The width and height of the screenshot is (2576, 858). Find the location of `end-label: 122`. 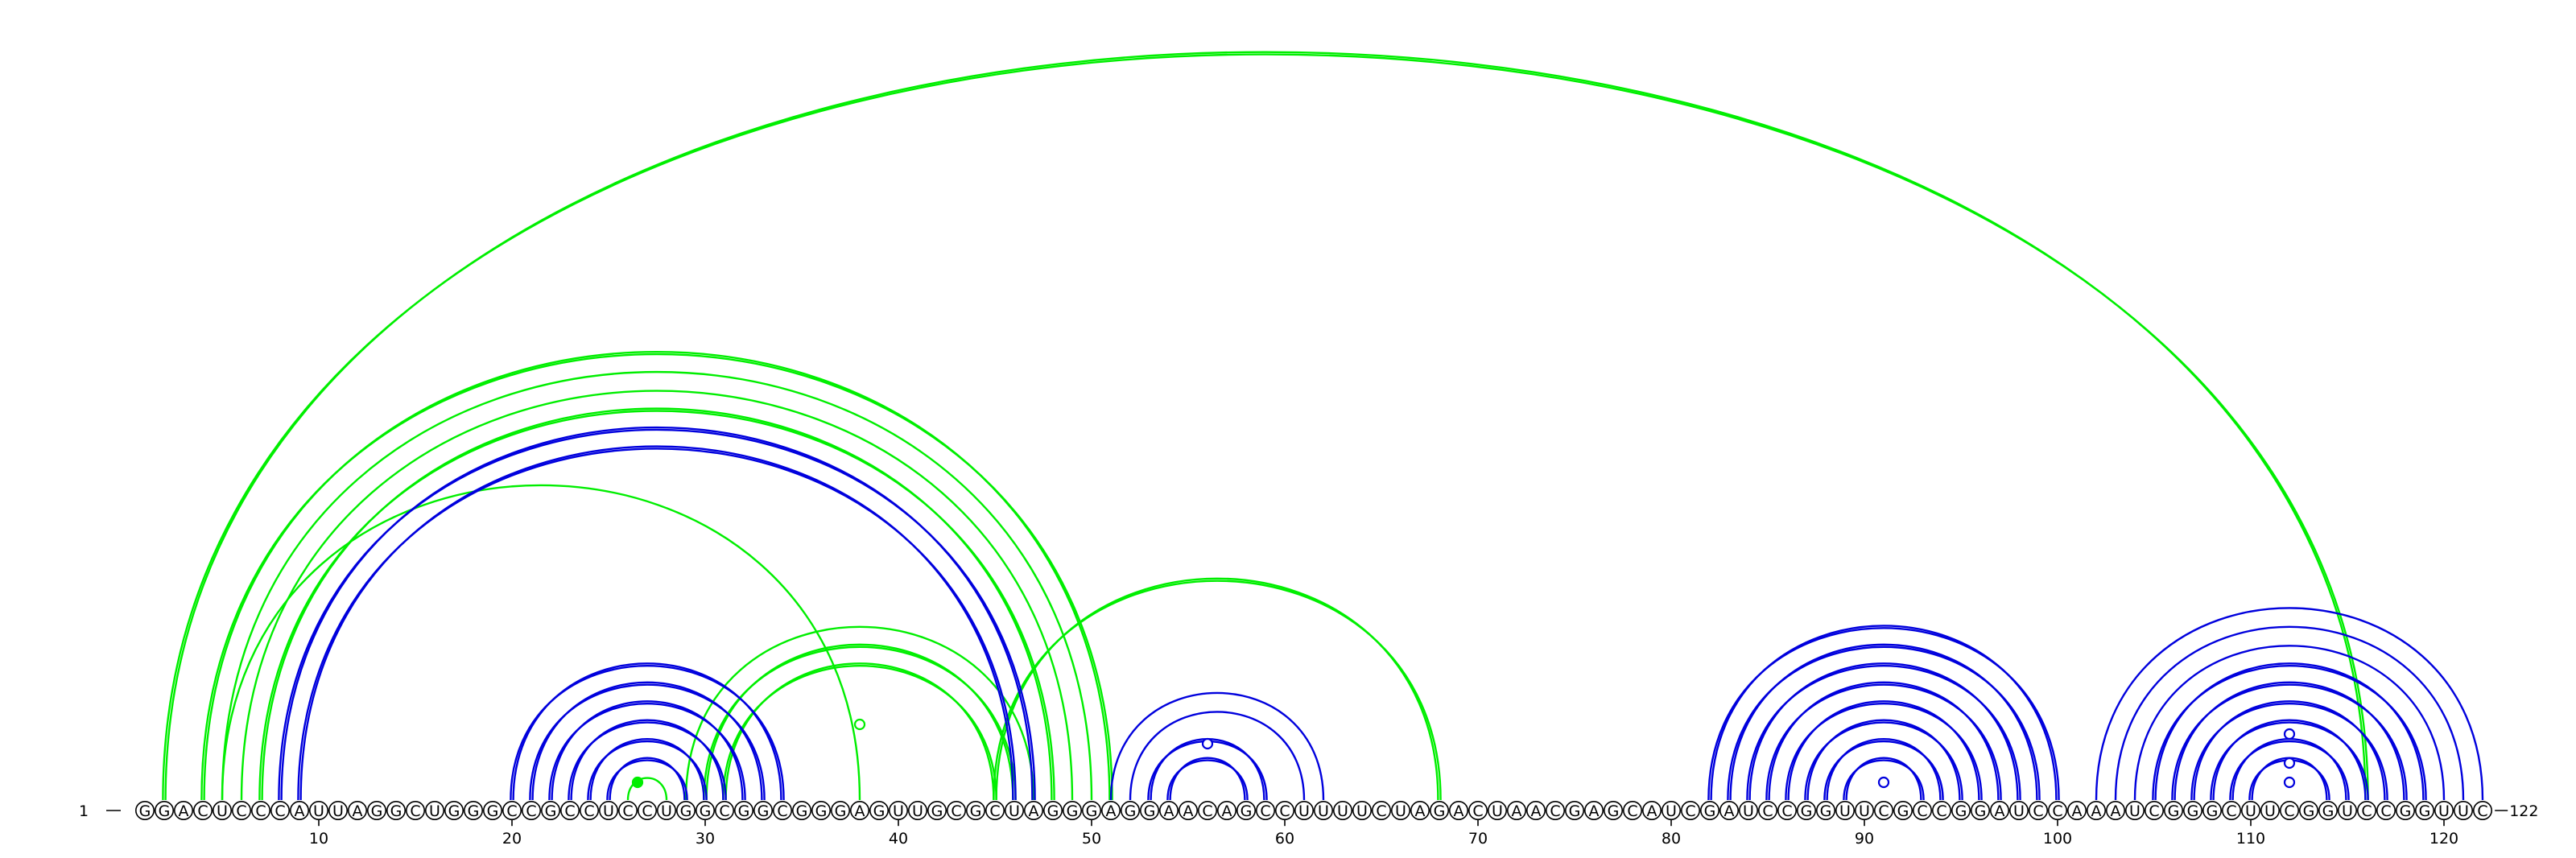

end-label: 122 is located at coordinates (2523, 811).